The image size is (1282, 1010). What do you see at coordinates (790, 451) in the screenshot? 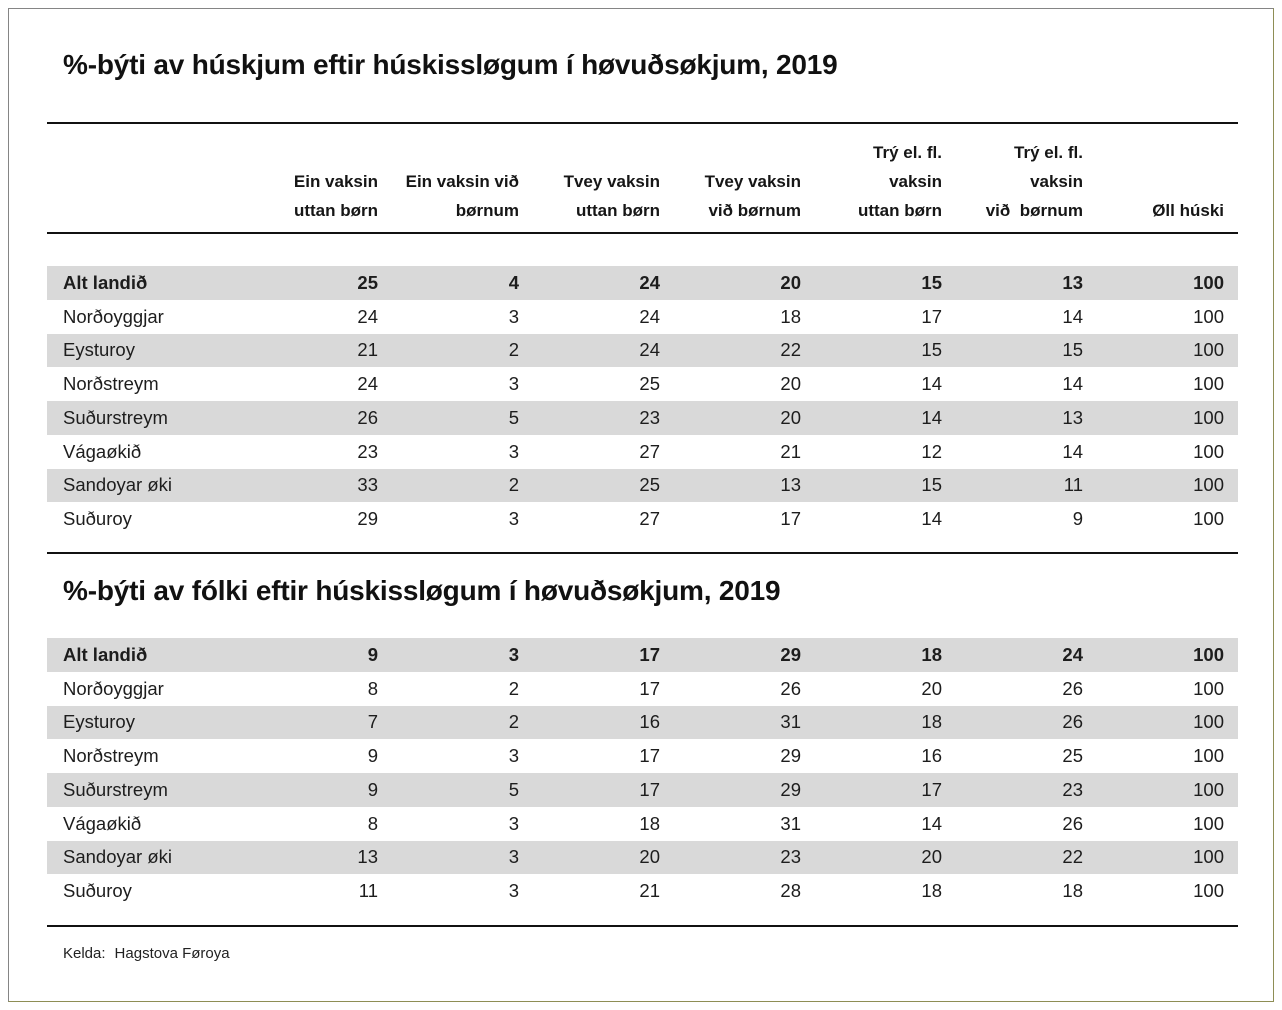
I see `value-cell: 21` at bounding box center [790, 451].